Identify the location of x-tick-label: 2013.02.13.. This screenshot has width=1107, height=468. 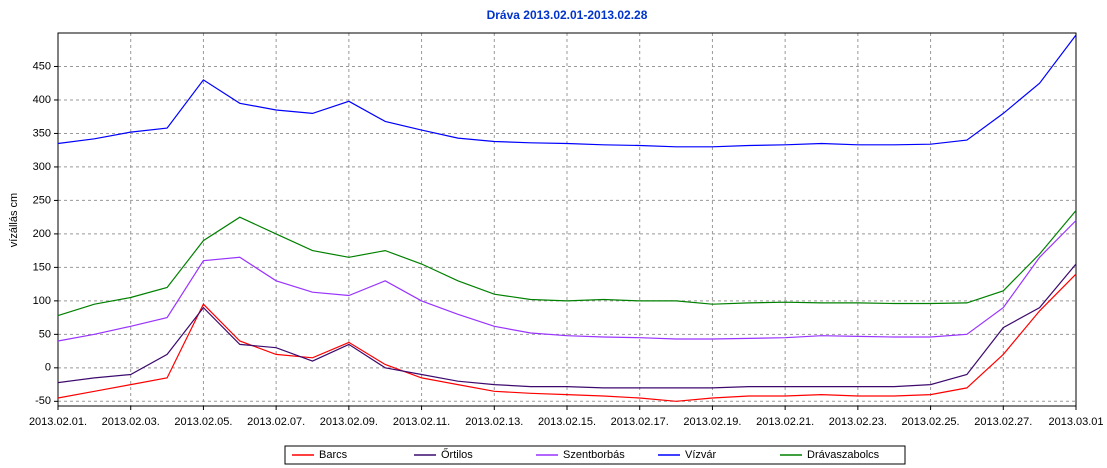
(494, 422).